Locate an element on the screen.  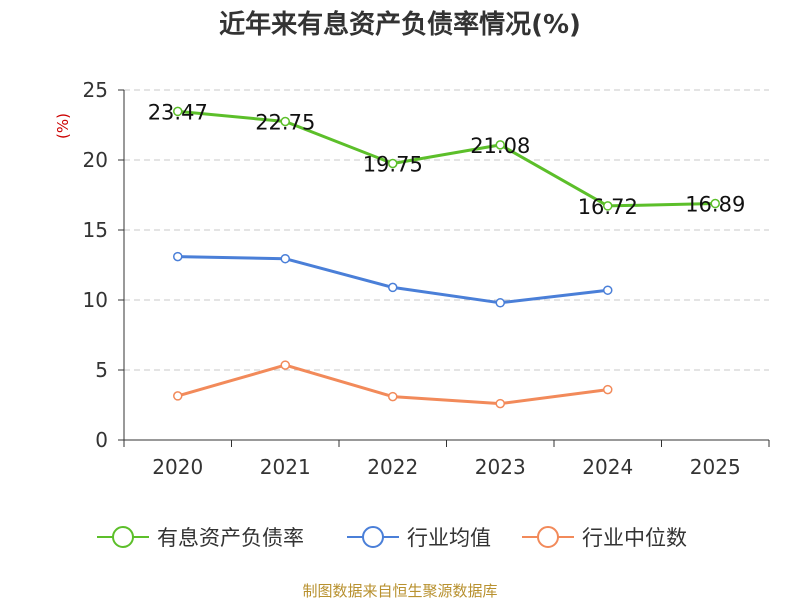
x-tick-label: 2023 is located at coordinates (500, 467).